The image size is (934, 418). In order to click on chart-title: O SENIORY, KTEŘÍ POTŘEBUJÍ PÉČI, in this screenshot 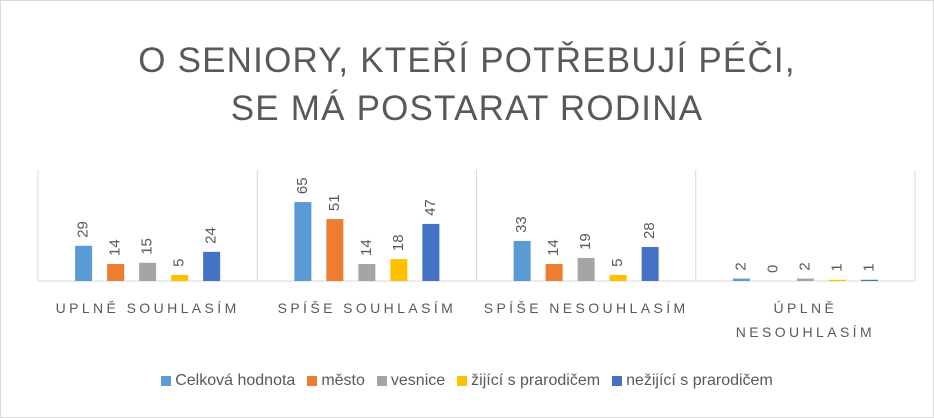, I will do `click(467, 60)`.